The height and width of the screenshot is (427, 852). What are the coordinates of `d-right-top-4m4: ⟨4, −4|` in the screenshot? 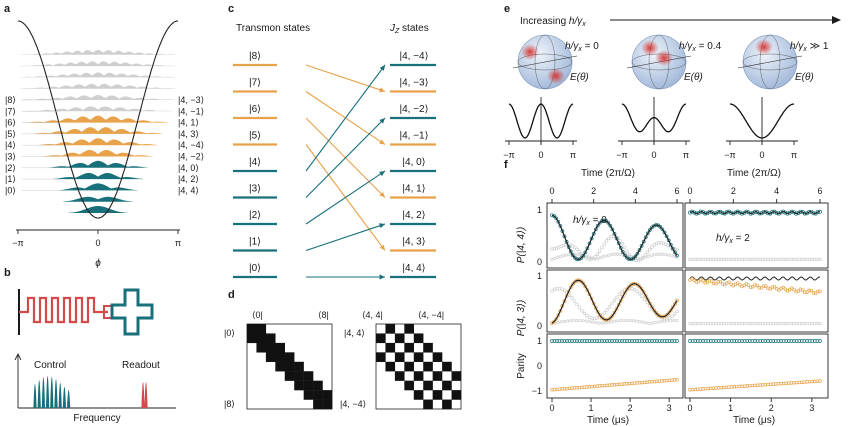 It's located at (431, 315).